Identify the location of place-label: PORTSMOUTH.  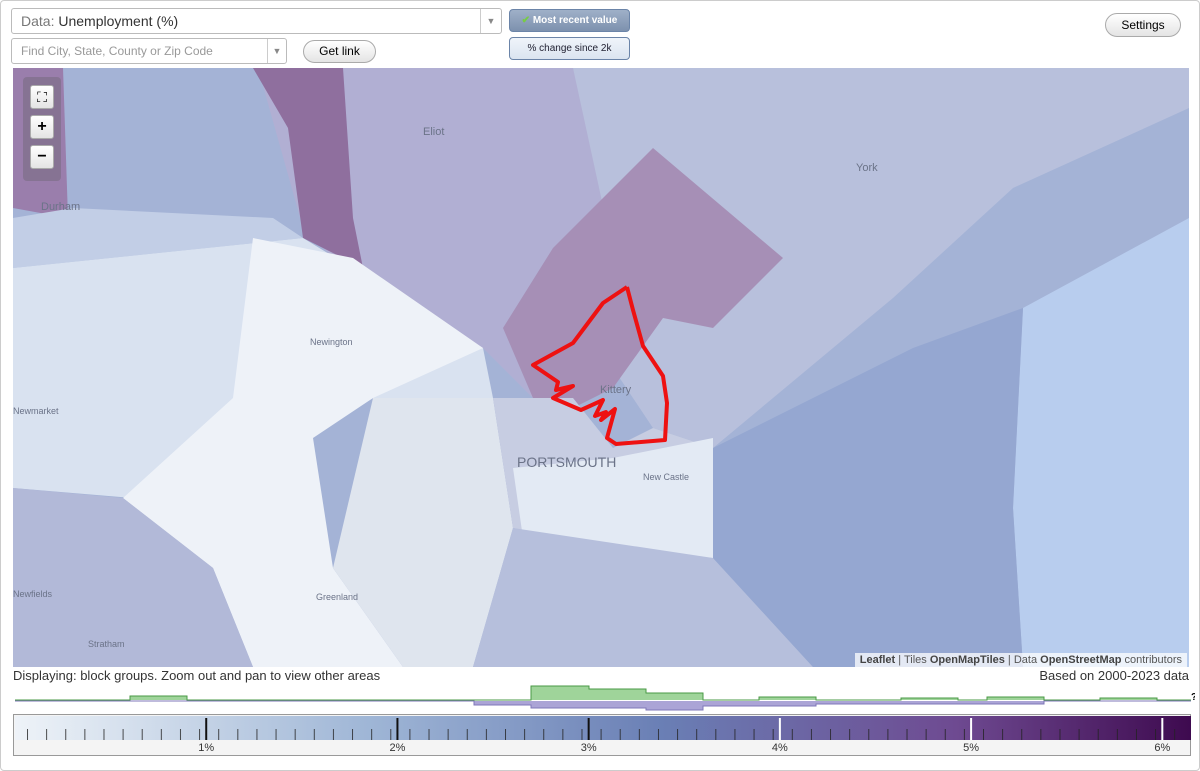
(566, 462).